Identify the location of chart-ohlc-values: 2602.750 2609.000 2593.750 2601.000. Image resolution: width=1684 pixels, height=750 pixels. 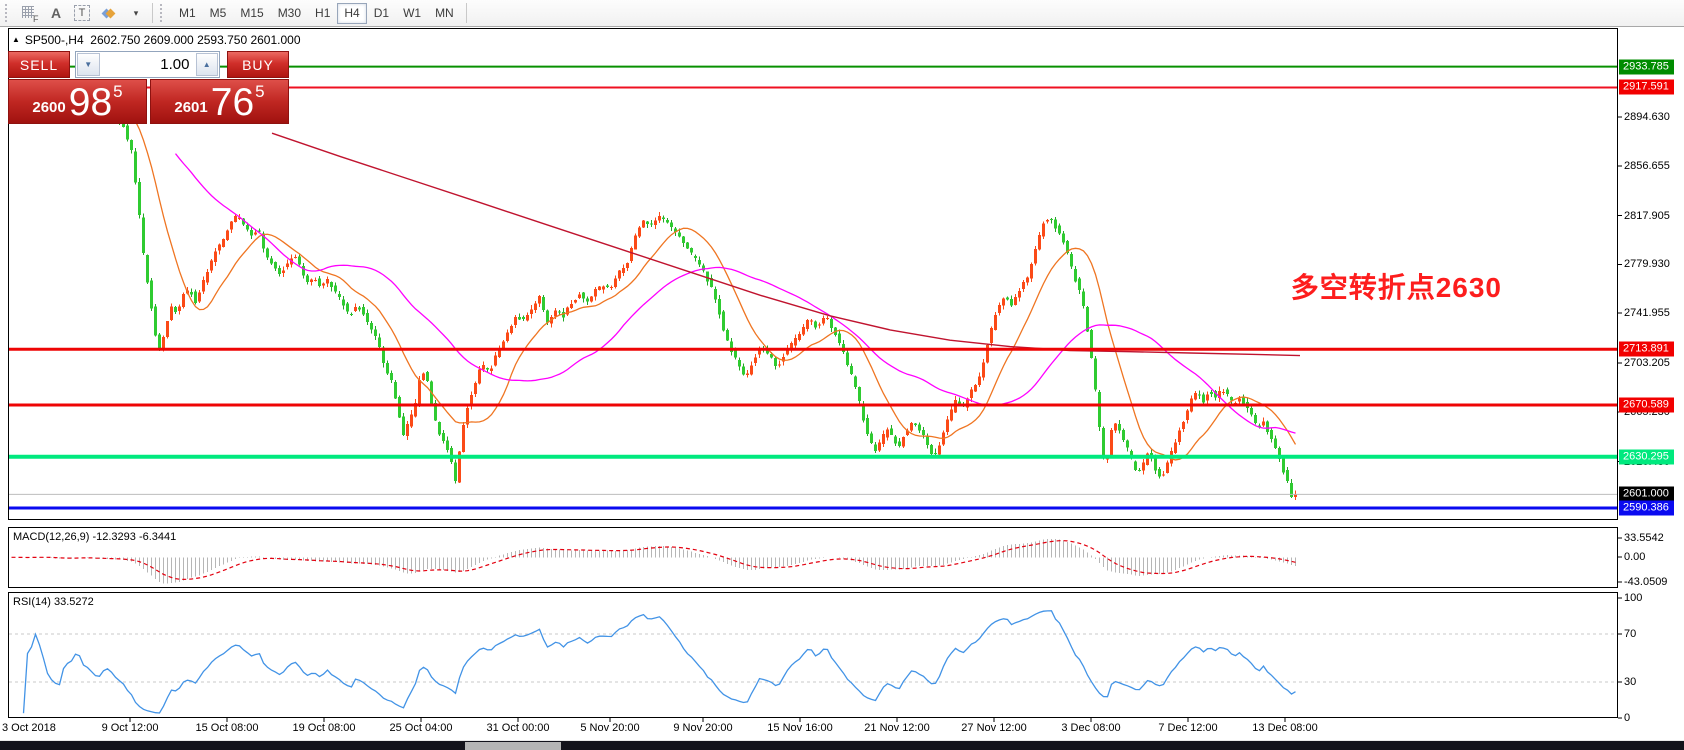
(195, 40).